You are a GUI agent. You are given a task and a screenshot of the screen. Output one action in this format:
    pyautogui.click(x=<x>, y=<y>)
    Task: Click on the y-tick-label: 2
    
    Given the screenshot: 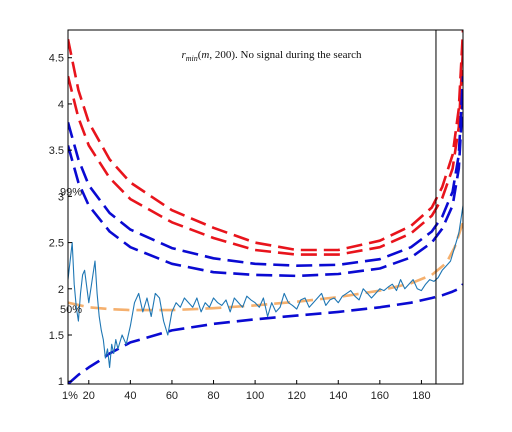 What is the action you would take?
    pyautogui.click(x=61, y=290)
    